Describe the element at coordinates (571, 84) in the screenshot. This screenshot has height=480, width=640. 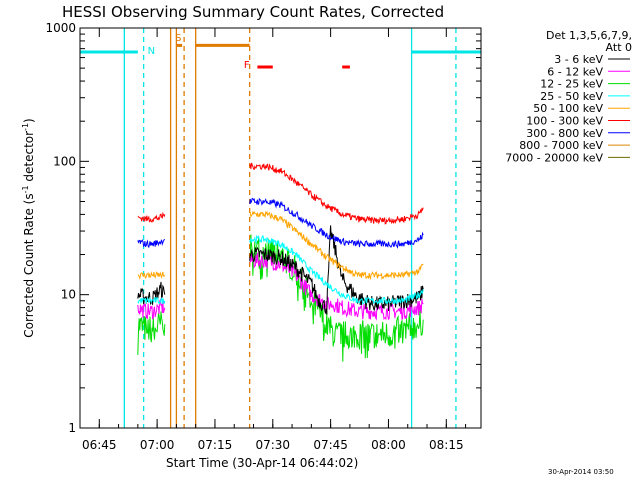
I see `legend-label-2: 12 - 25 keV` at that location.